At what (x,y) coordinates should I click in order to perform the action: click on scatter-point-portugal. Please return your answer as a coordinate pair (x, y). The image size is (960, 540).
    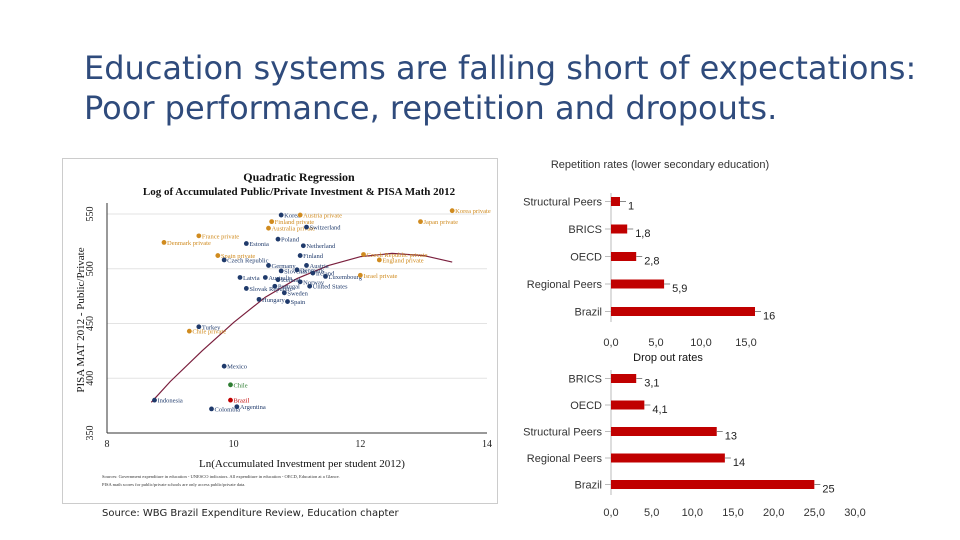
    Looking at the image, I should click on (275, 286).